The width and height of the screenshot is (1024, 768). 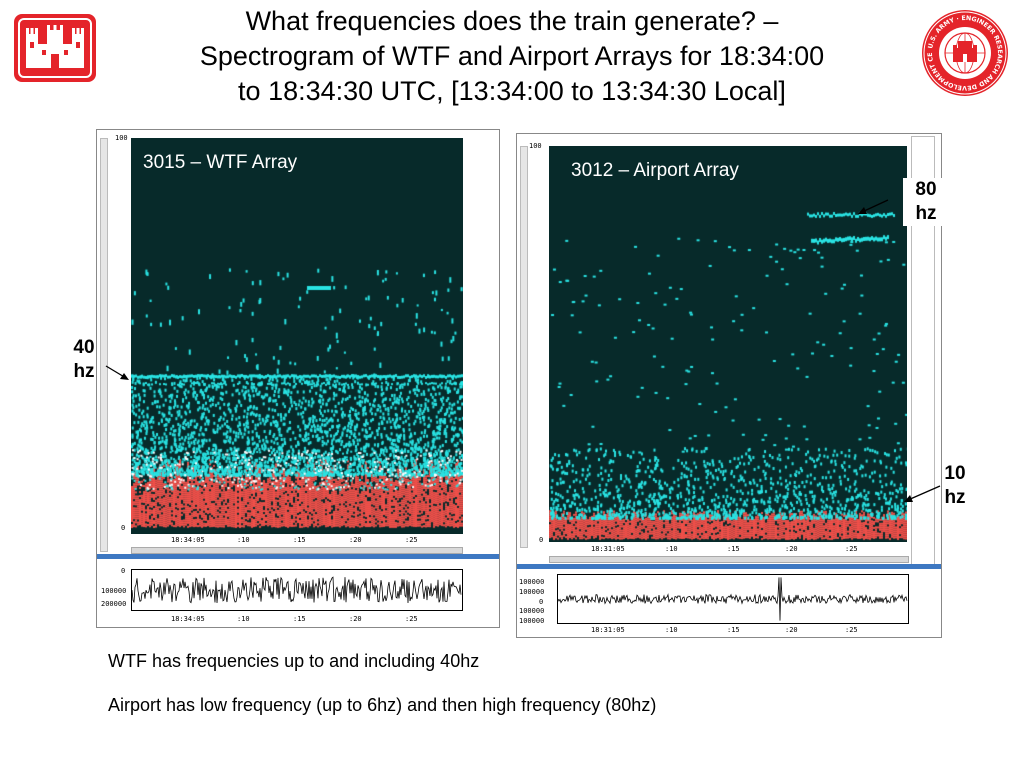 What do you see at coordinates (220, 162) in the screenshot?
I see `wtf-array-label: 3015 – WTF Array` at bounding box center [220, 162].